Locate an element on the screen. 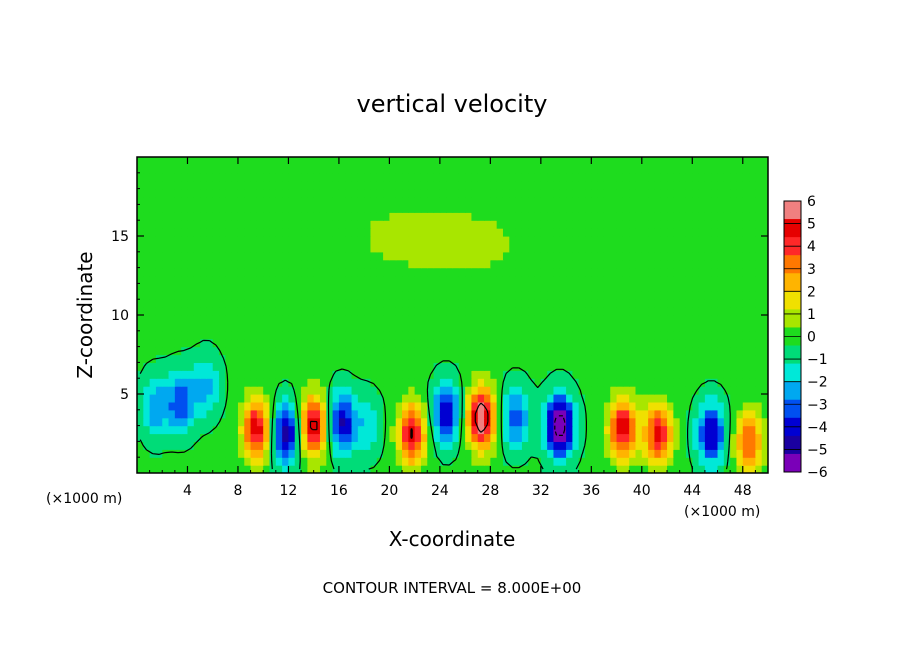  x-tick-label: 16 is located at coordinates (339, 491).